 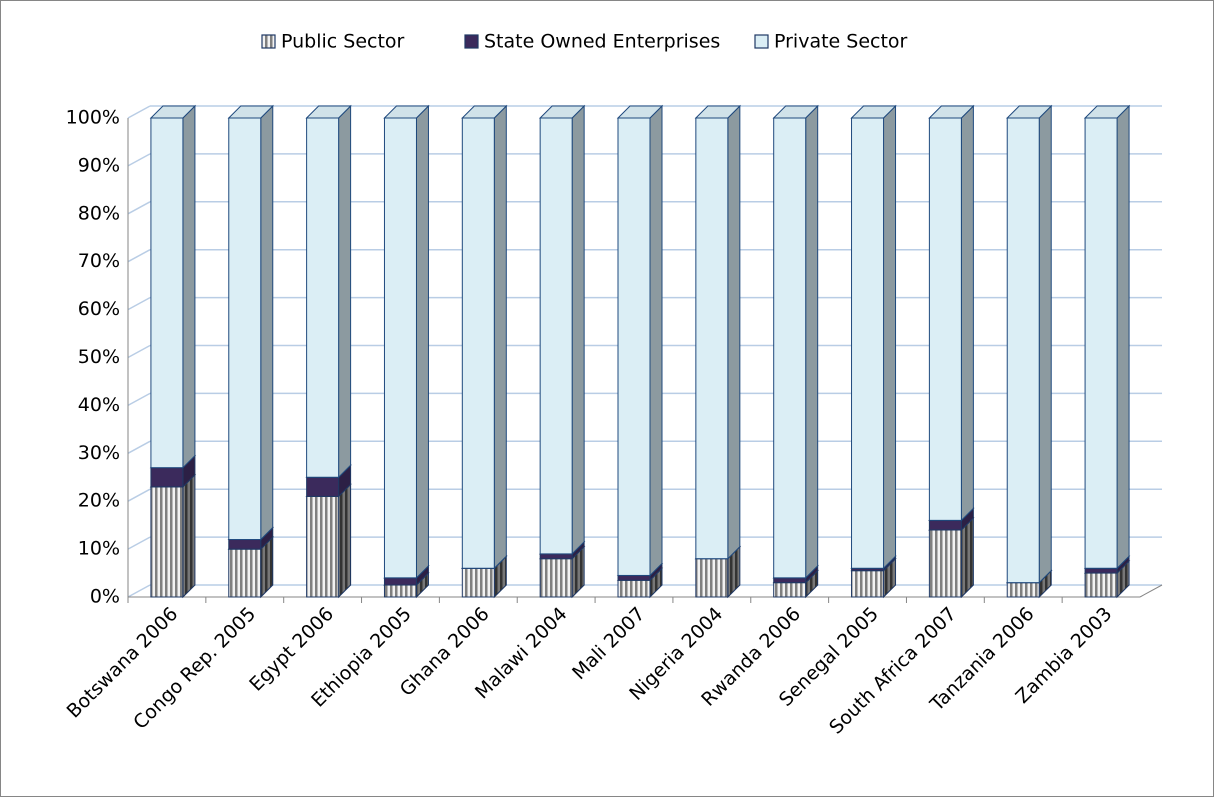 I want to click on y-tick-label: 90%, so click(x=99, y=165).